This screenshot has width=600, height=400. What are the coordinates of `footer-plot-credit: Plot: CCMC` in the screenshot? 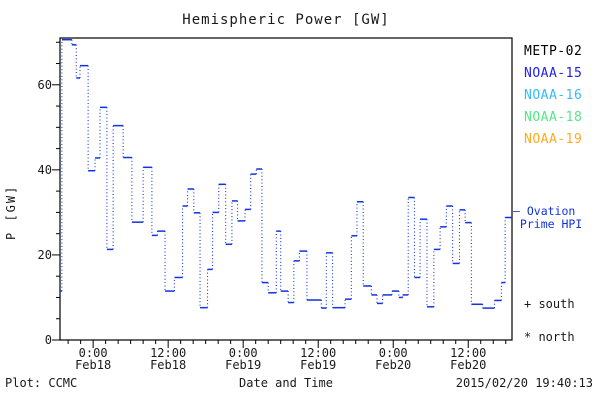 It's located at (41, 383).